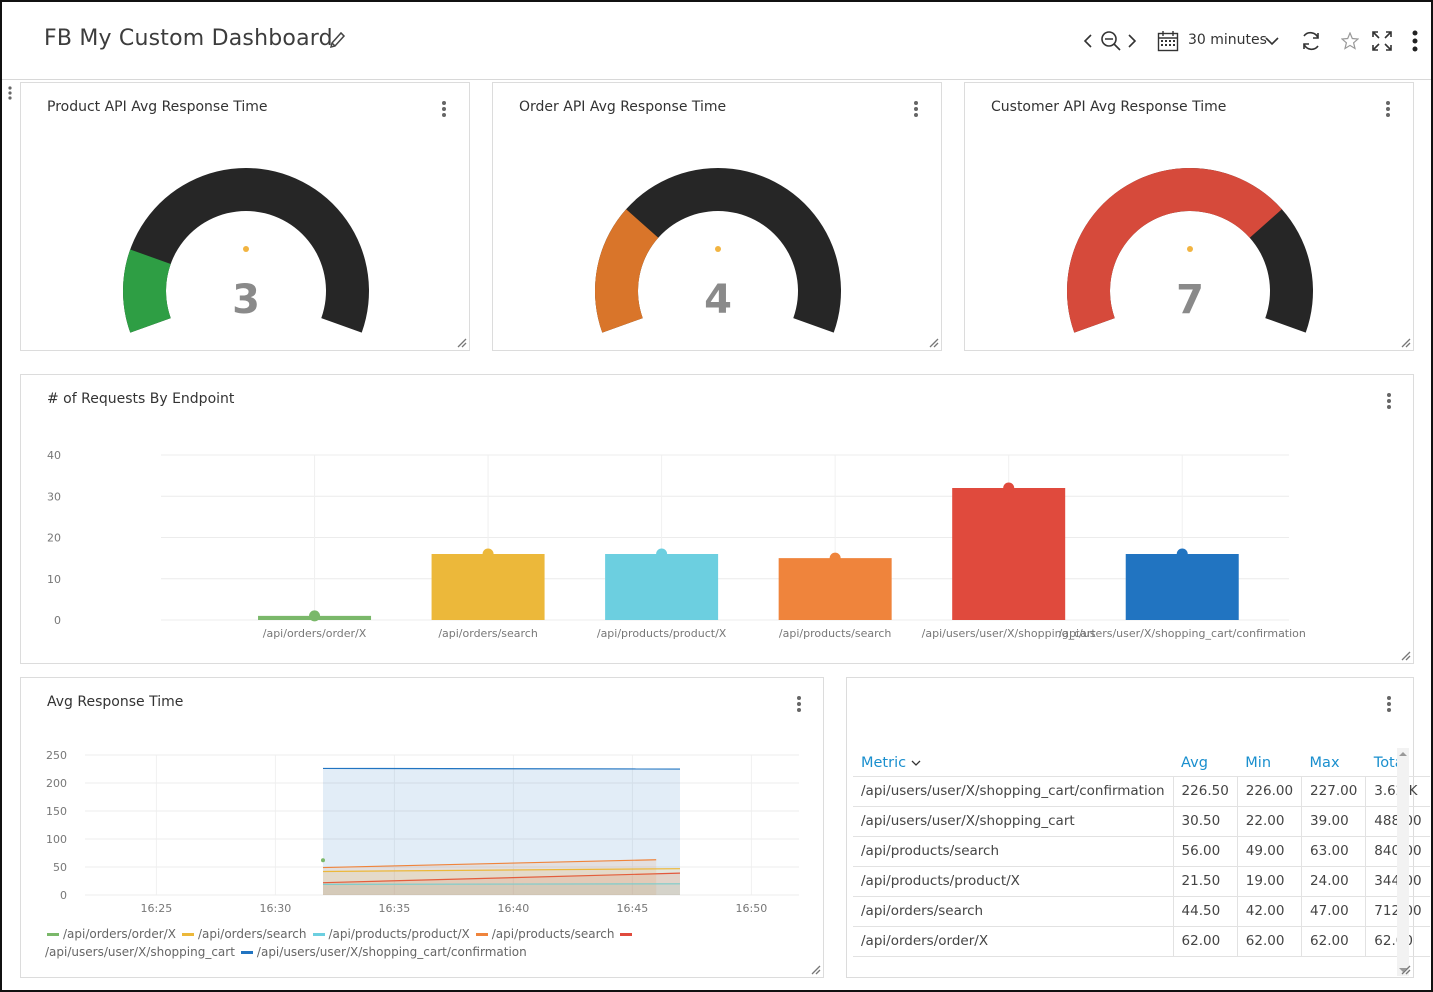 This screenshot has height=992, width=1433. What do you see at coordinates (1013, 880) in the screenshot?
I see `metric-cell: /api/products/product/X` at bounding box center [1013, 880].